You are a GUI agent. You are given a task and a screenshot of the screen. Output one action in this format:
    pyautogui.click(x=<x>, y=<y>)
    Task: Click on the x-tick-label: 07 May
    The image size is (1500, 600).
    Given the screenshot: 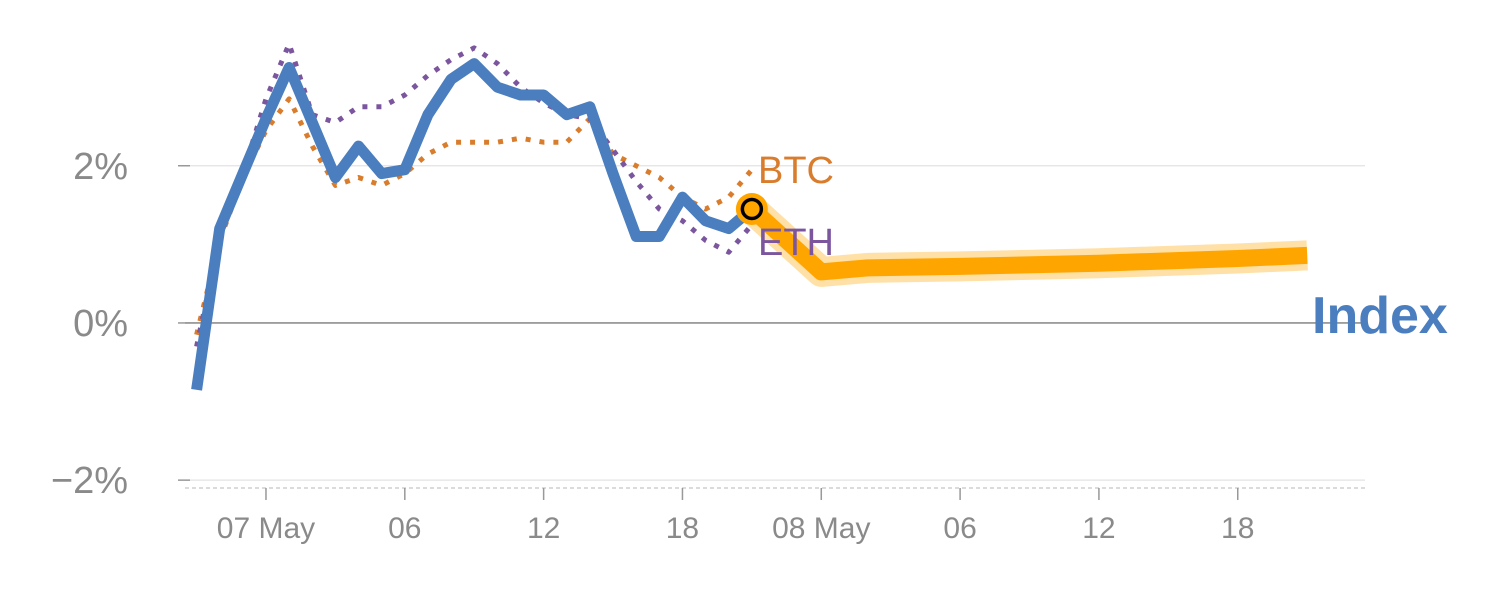 What is the action you would take?
    pyautogui.click(x=266, y=528)
    